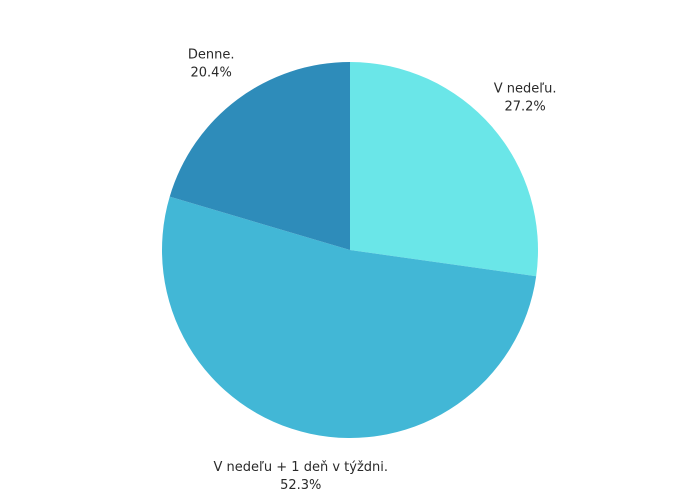 The width and height of the screenshot is (700, 500). Describe the element at coordinates (300, 485) in the screenshot. I see `value-label: 52.3%` at that location.